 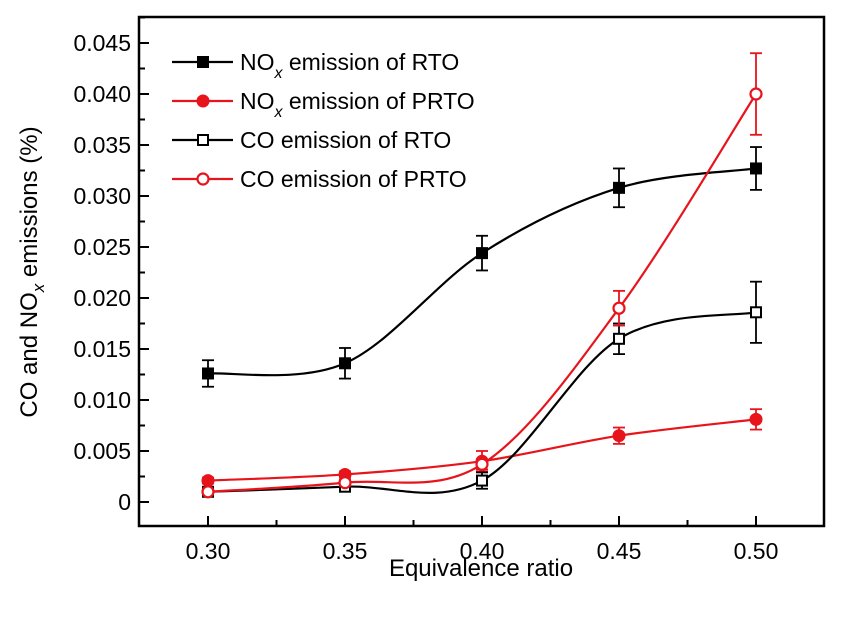 What do you see at coordinates (102, 451) in the screenshot?
I see `y-tick-label: 0.005` at bounding box center [102, 451].